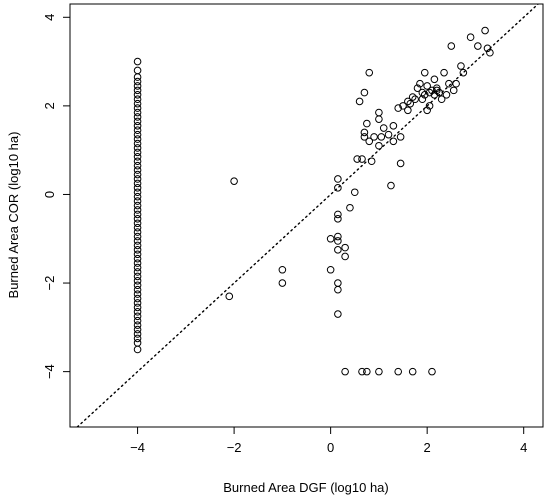  Describe the element at coordinates (427, 447) in the screenshot. I see `x-tick-label: 2` at that location.